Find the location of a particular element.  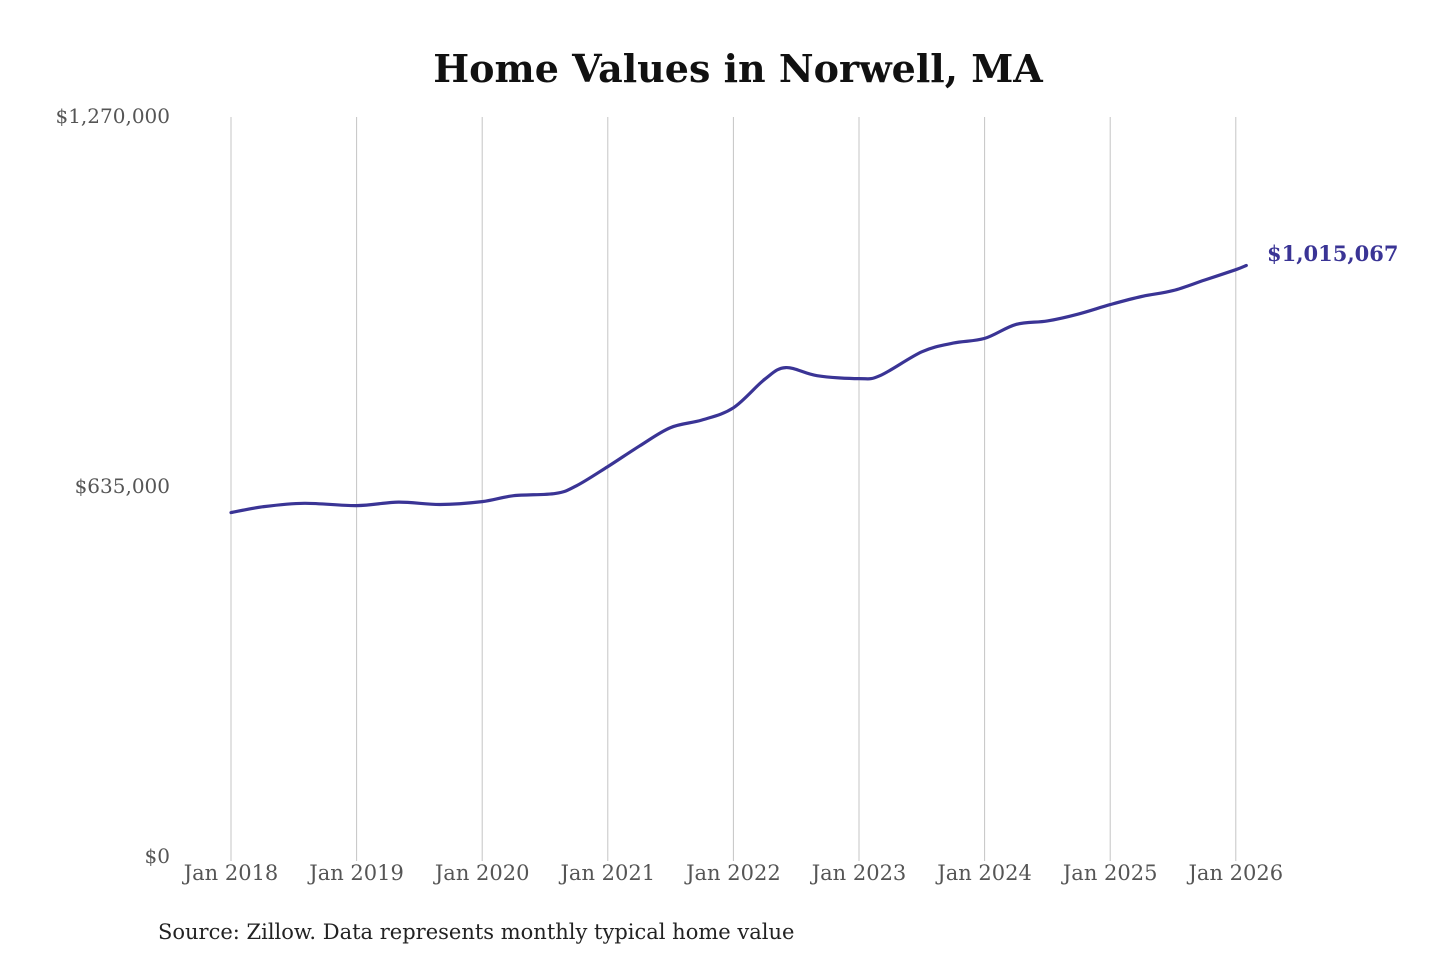

y-axis-tick-labels: $0 $635,000 $1,270,000 is located at coordinates (112, 486).